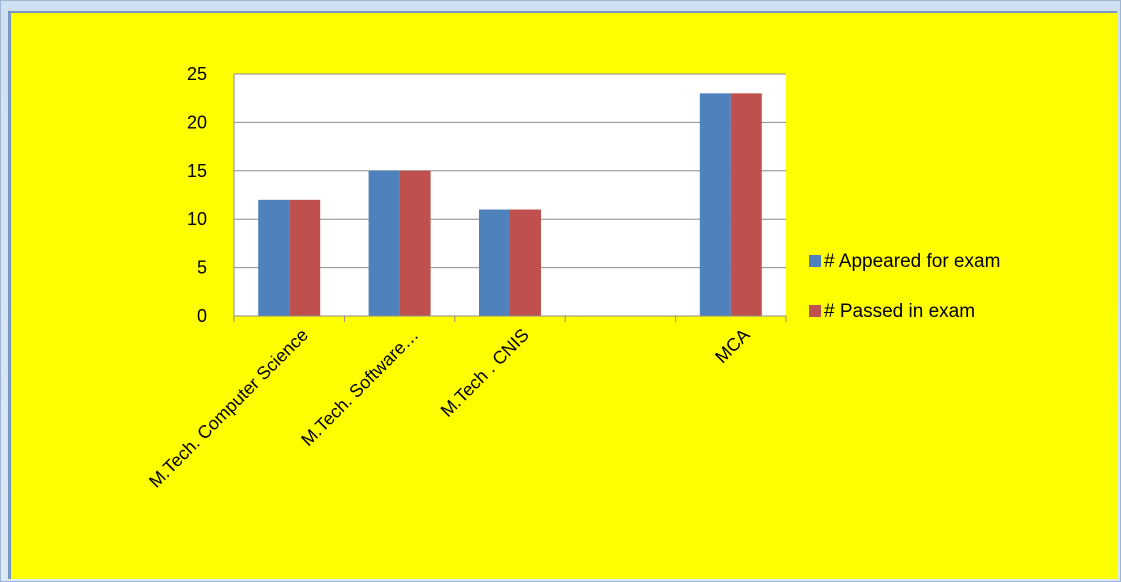 This screenshot has width=1121, height=582. What do you see at coordinates (202, 268) in the screenshot?
I see `y-tick-label: 5` at bounding box center [202, 268].